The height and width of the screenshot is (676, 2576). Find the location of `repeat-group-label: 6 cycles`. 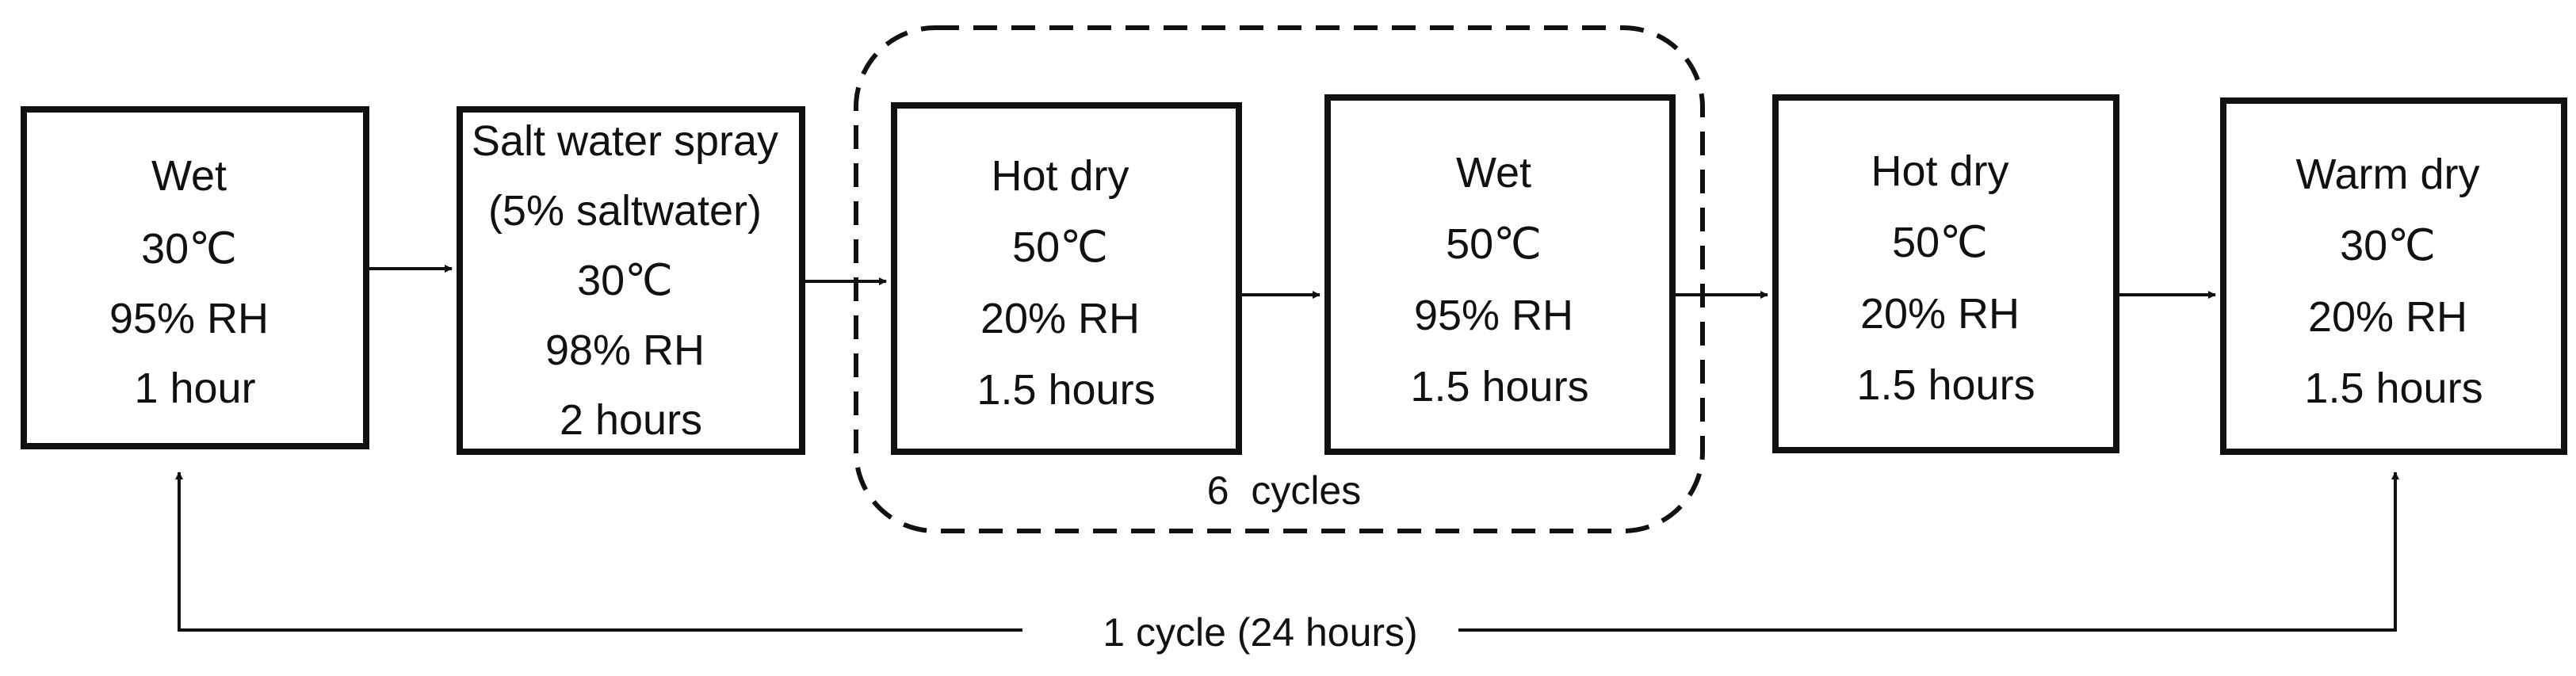

repeat-group-label: 6 cycles is located at coordinates (1284, 491).